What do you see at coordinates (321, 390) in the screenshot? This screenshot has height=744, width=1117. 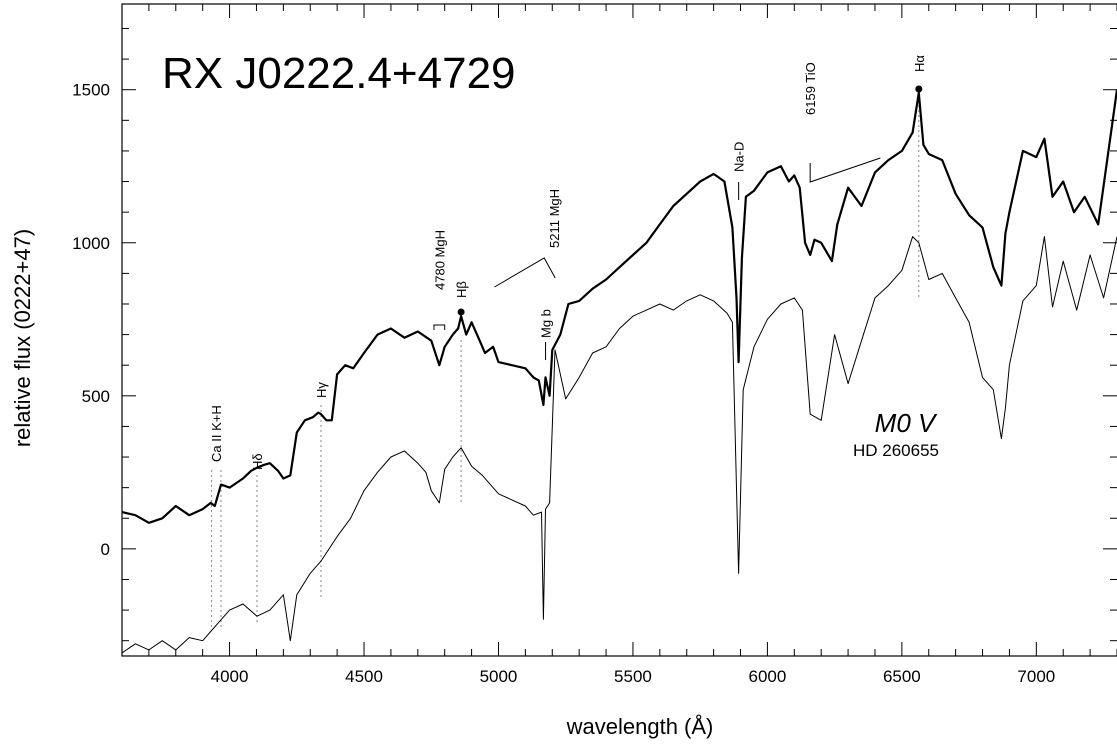 I see `marker-label-hgamma: Hγ` at bounding box center [321, 390].